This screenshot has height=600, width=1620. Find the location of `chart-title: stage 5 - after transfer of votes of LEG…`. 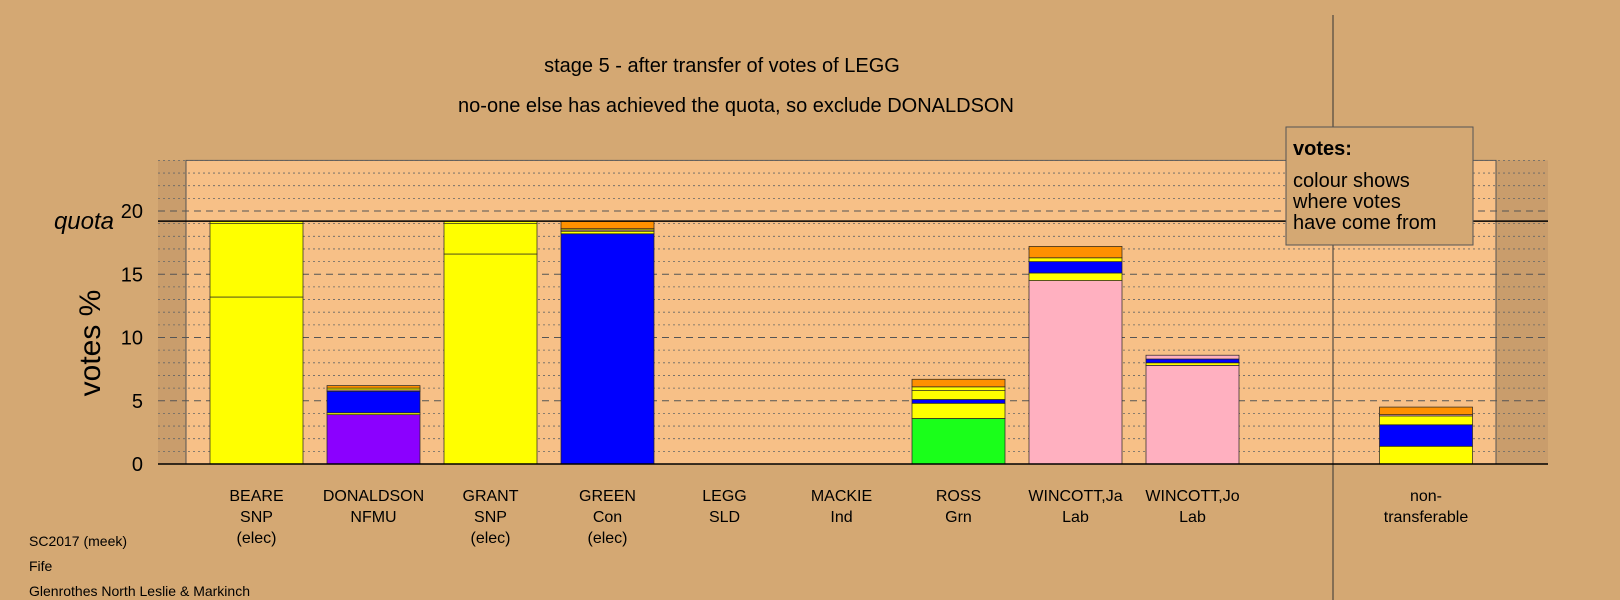

chart-title: stage 5 - after transfer of votes of LEG… is located at coordinates (722, 66).